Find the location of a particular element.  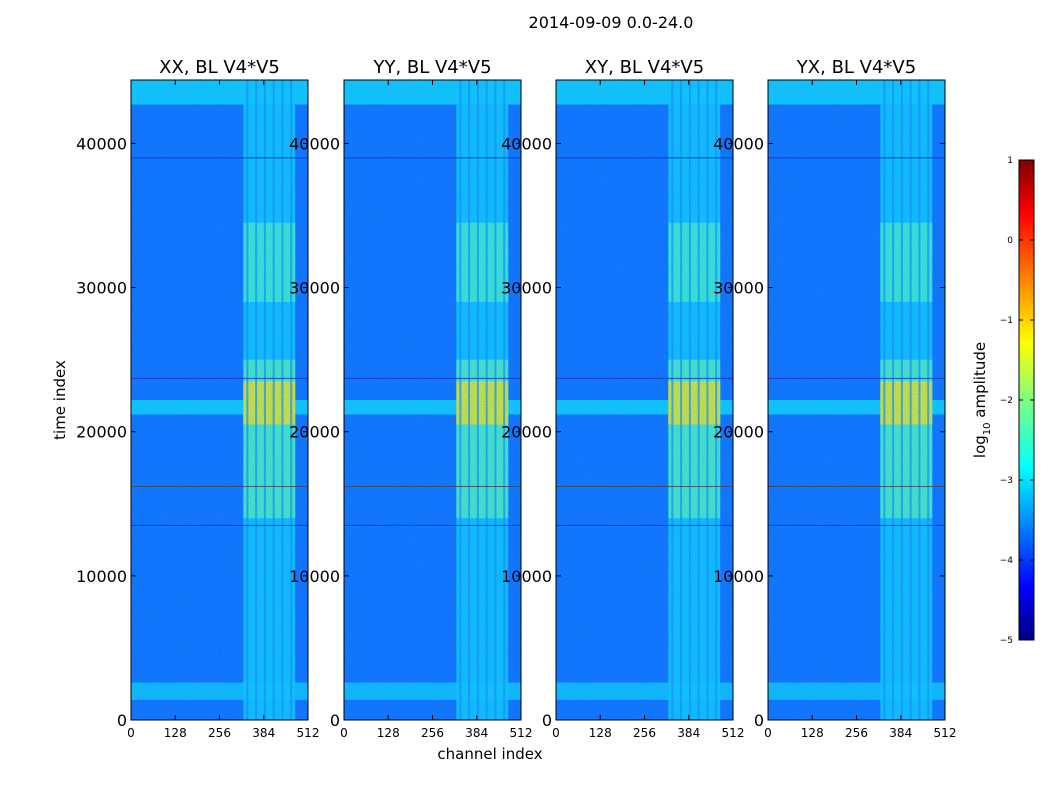

colorbar-tick-label: −5 is located at coordinates (1006, 641).